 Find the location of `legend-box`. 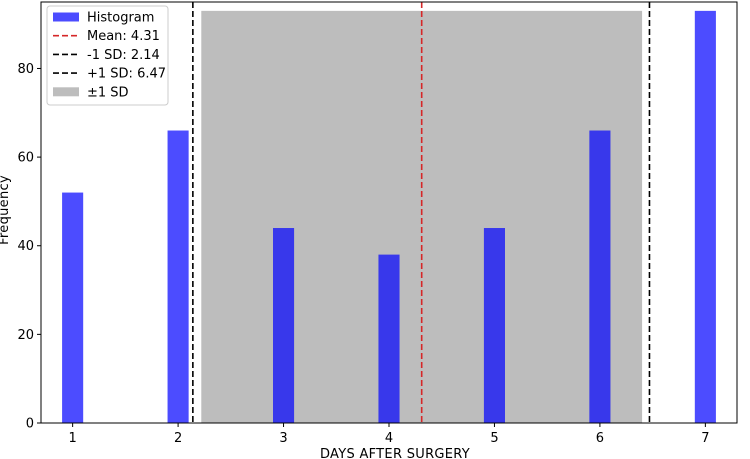

legend-box is located at coordinates (107, 55).